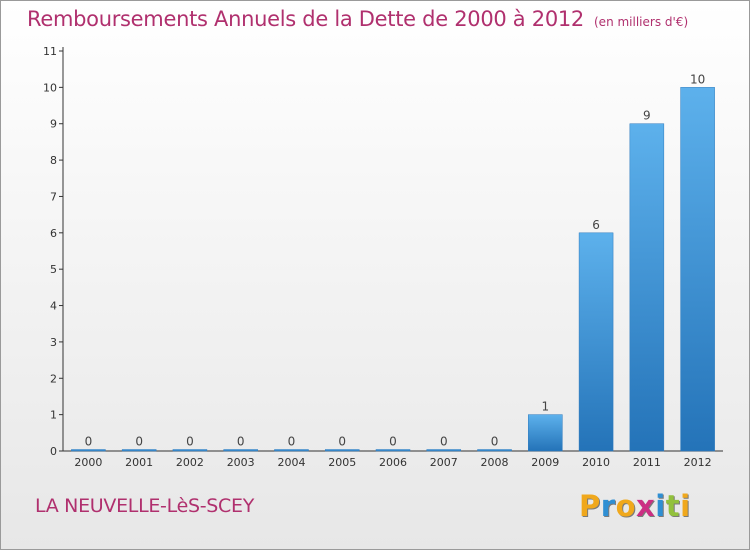 The height and width of the screenshot is (550, 750). I want to click on y-tick-label: 11, so click(50, 51).